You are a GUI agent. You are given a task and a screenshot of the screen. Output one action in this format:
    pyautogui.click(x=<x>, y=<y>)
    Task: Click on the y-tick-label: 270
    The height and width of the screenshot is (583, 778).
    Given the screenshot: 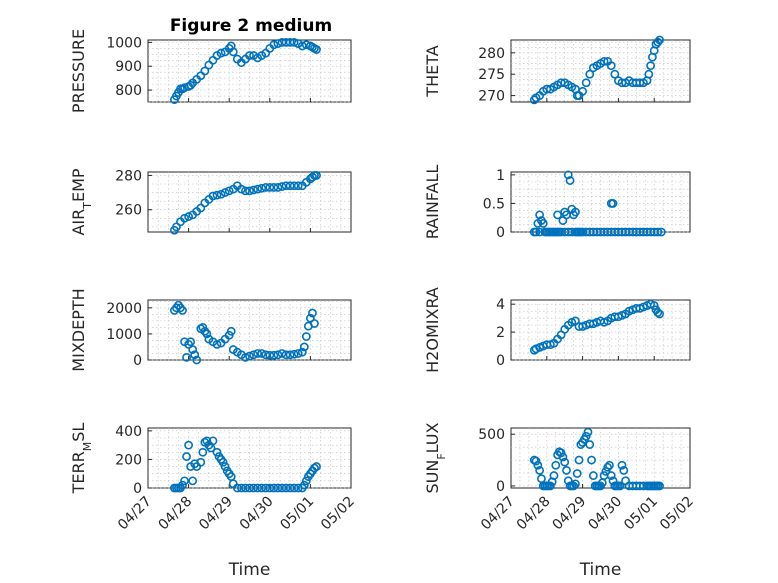 What is the action you would take?
    pyautogui.click(x=491, y=97)
    